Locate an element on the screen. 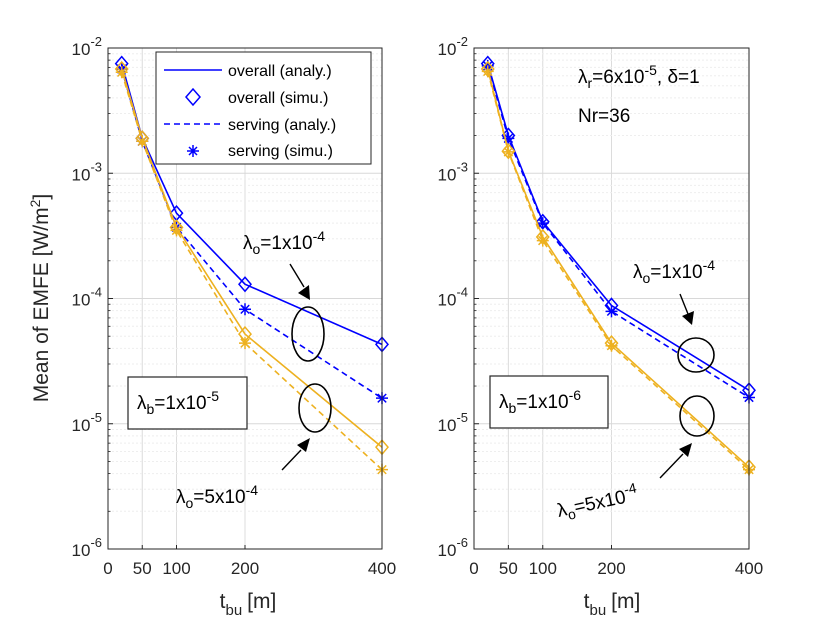  left-lambda-o-low-text: λo=5x10-4 is located at coordinates (217, 496).